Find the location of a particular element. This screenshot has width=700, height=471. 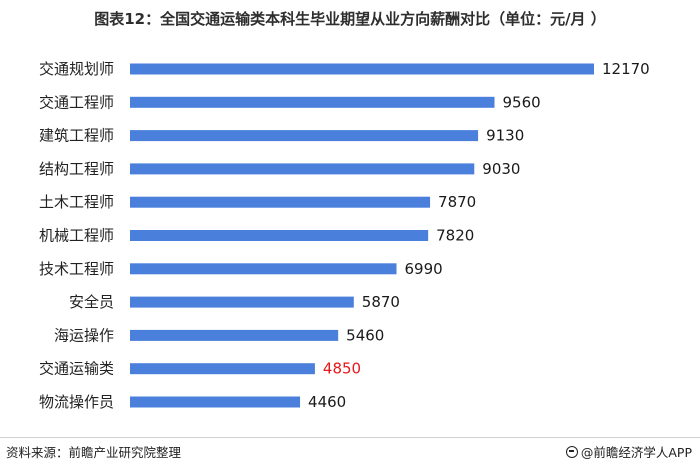

category-label: 机械工程师 is located at coordinates (76, 236).